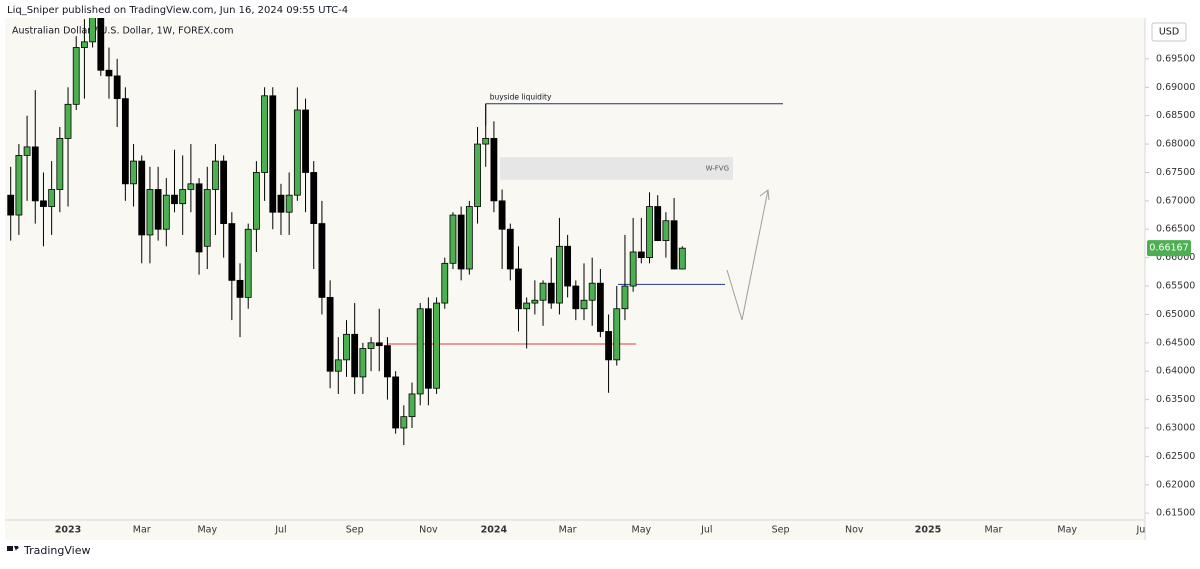 The height and width of the screenshot is (569, 1200). What do you see at coordinates (521, 97) in the screenshot?
I see `level-label: buyside liquidity` at bounding box center [521, 97].